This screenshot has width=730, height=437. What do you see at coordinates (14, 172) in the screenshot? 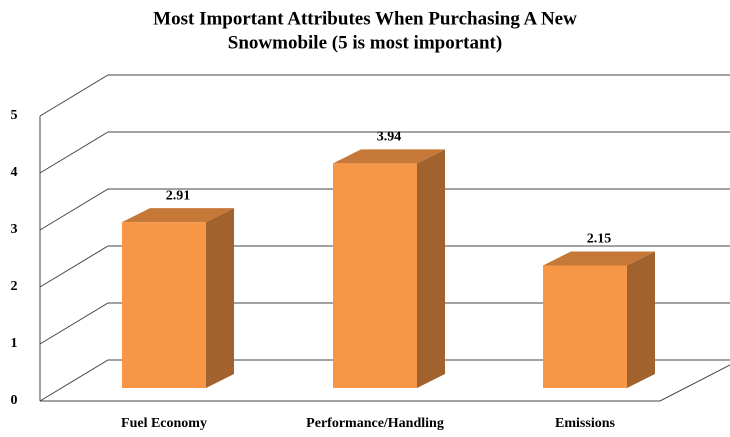
I see `y-tick-label: 4` at bounding box center [14, 172].